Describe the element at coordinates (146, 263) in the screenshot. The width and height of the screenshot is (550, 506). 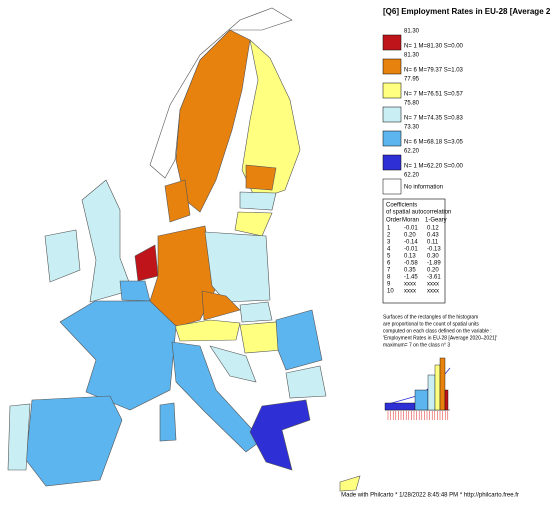
I see `netherlands` at that location.